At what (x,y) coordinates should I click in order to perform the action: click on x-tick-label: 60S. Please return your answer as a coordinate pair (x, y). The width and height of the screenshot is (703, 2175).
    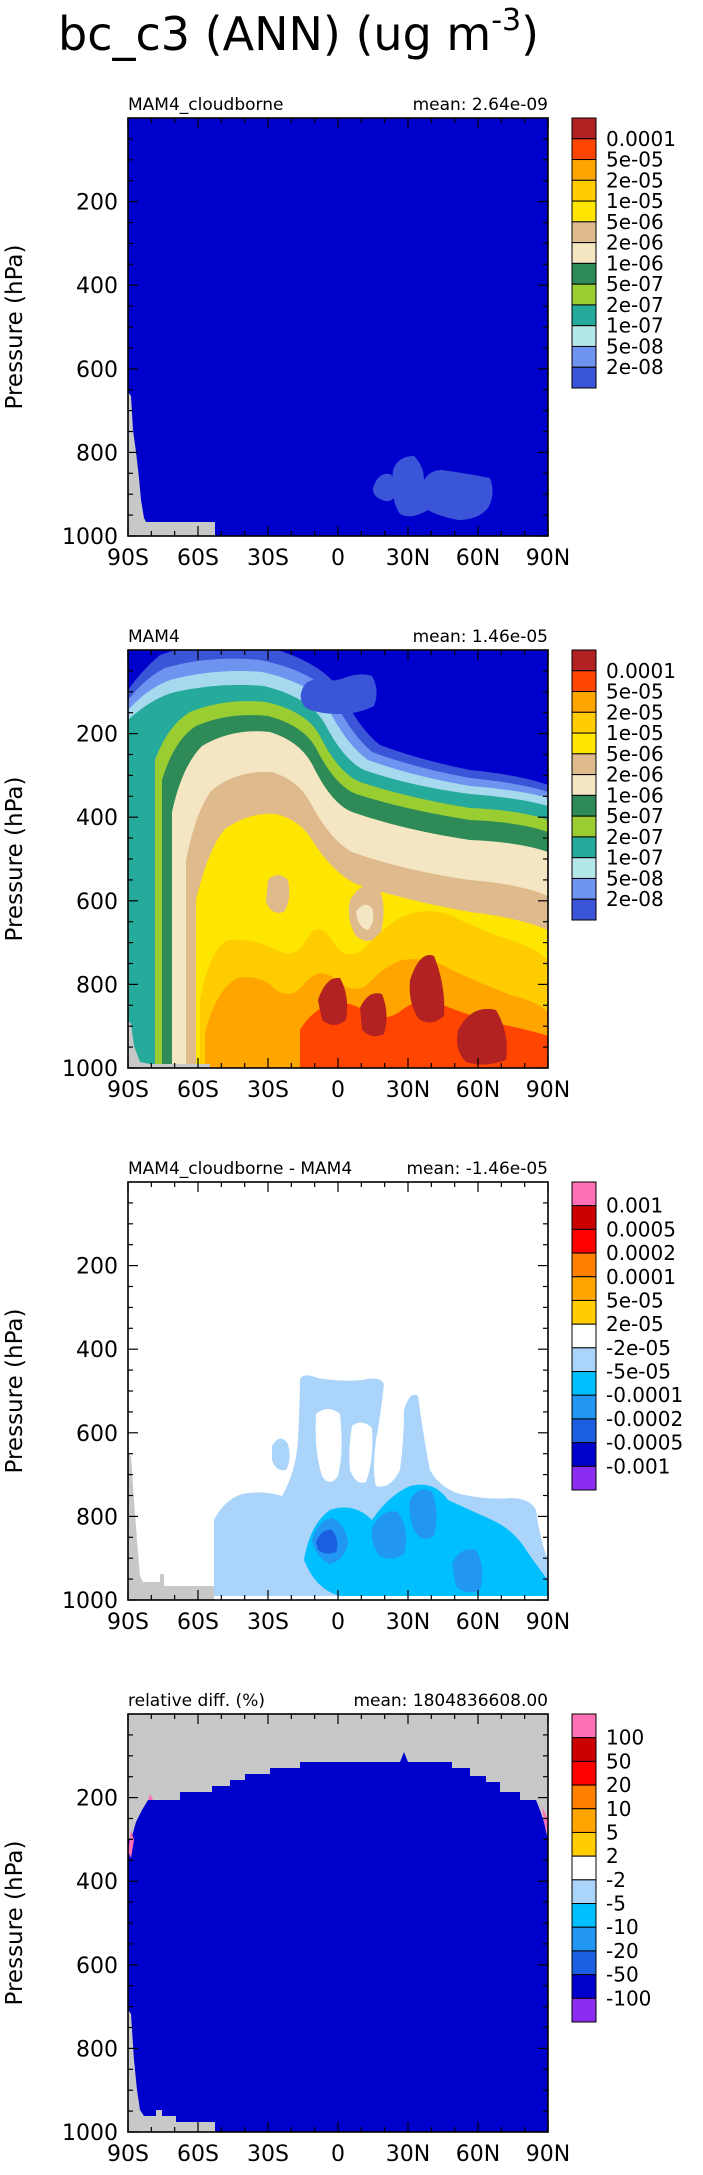
    Looking at the image, I should click on (198, 2154).